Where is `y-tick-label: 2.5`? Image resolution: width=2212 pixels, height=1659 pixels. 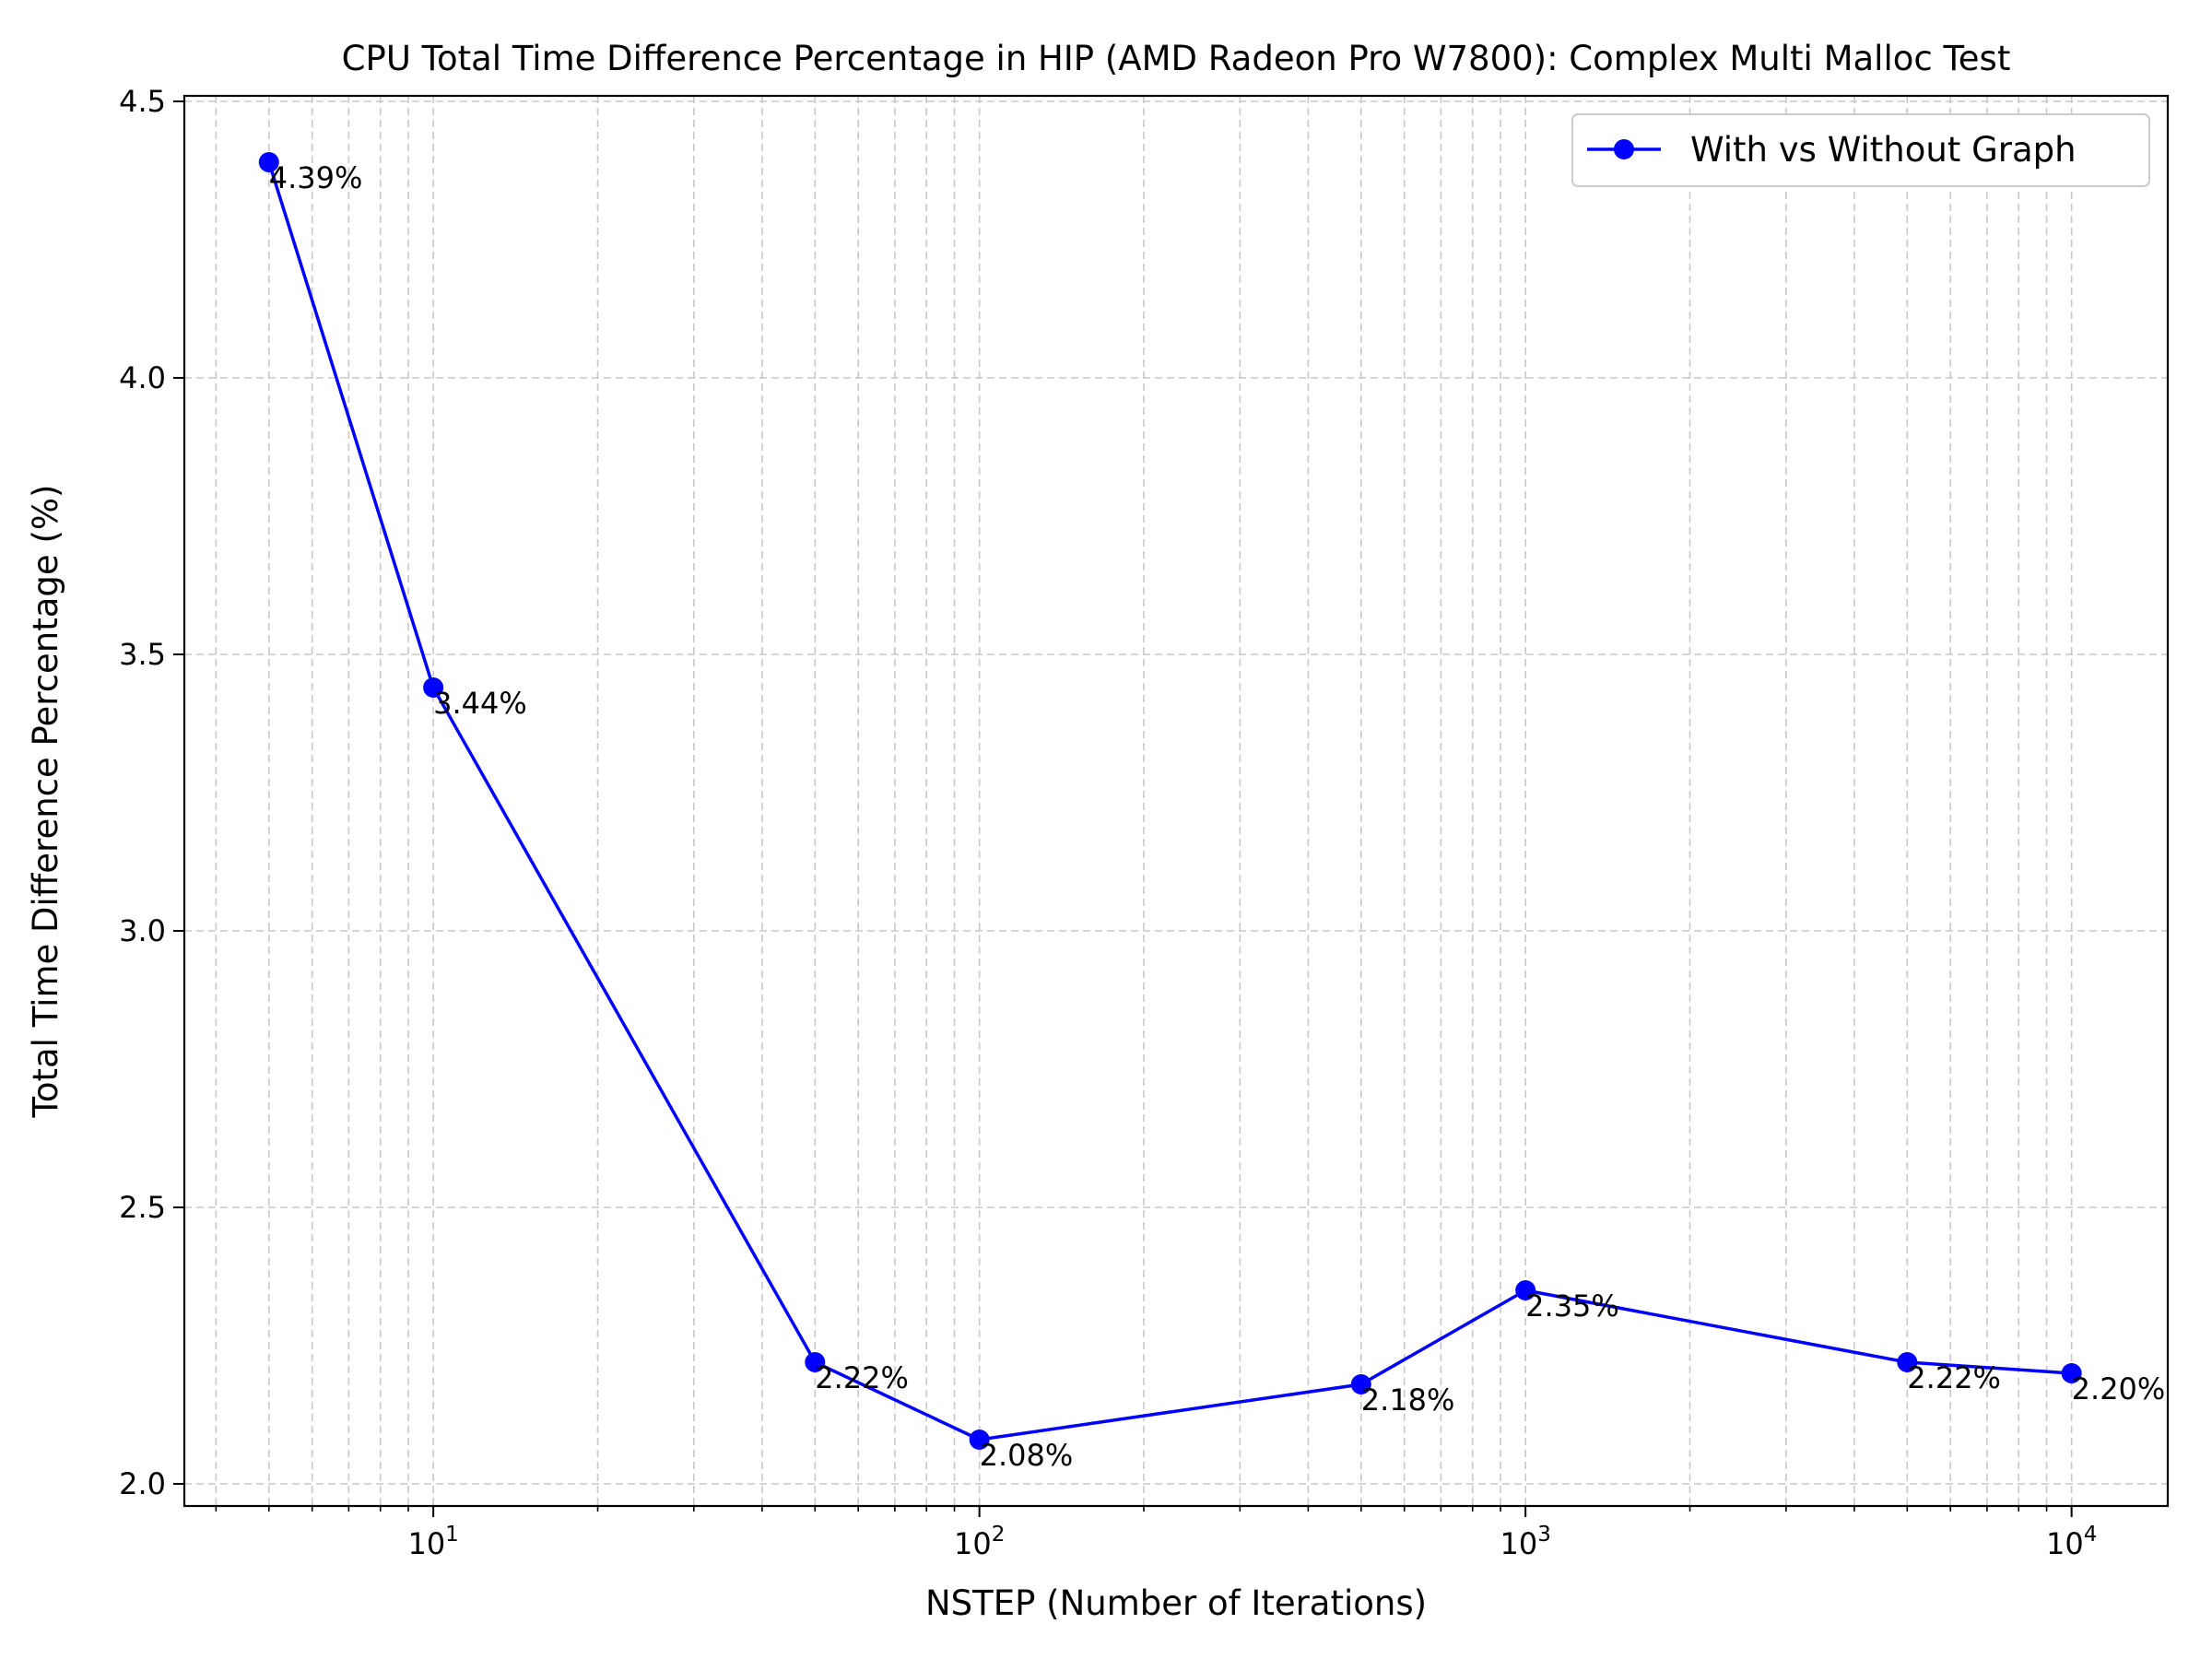 y-tick-label: 2.5 is located at coordinates (142, 1207).